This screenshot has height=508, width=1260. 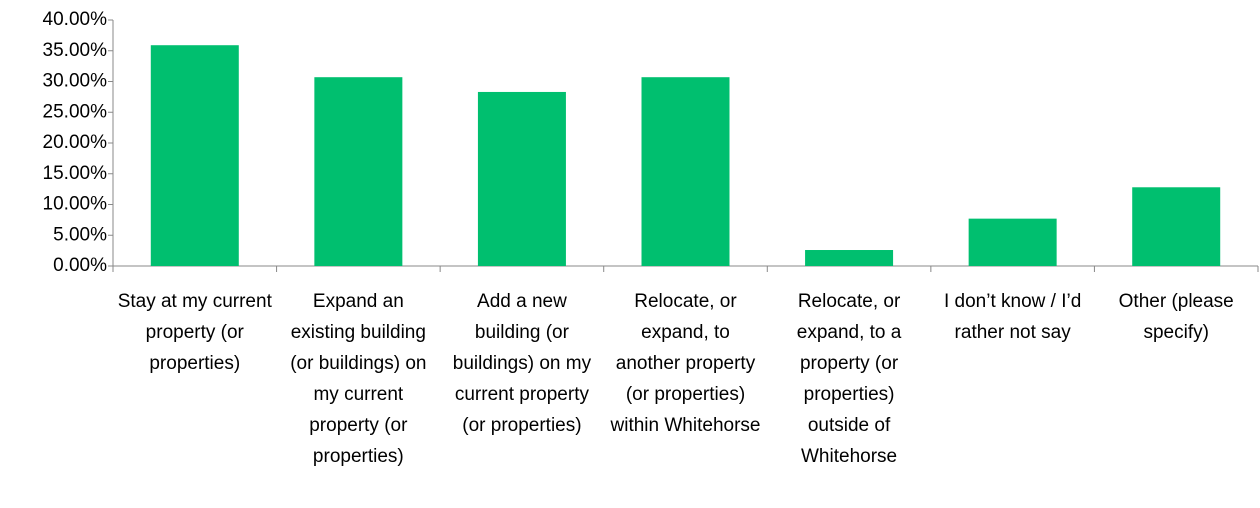 I want to click on x-tick-label: I don’t know / I’d rather not say, so click(x=1012, y=317).